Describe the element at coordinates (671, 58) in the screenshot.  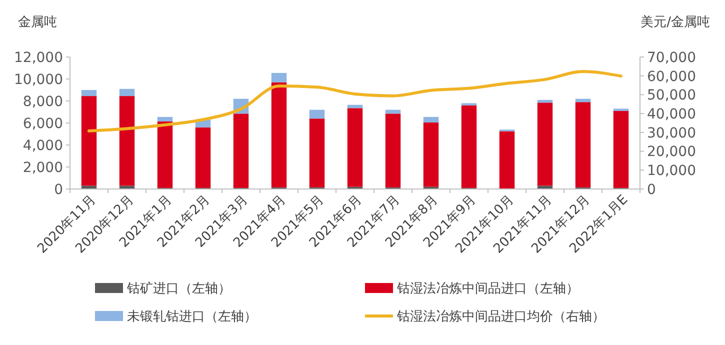
I see `y2-tick-label: 70,000` at that location.